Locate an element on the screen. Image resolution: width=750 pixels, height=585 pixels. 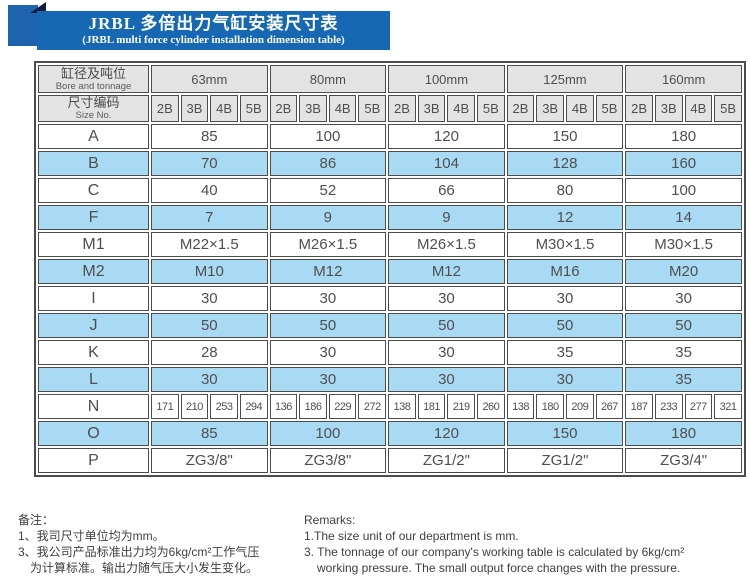
value-cell: 128 is located at coordinates (565, 163).